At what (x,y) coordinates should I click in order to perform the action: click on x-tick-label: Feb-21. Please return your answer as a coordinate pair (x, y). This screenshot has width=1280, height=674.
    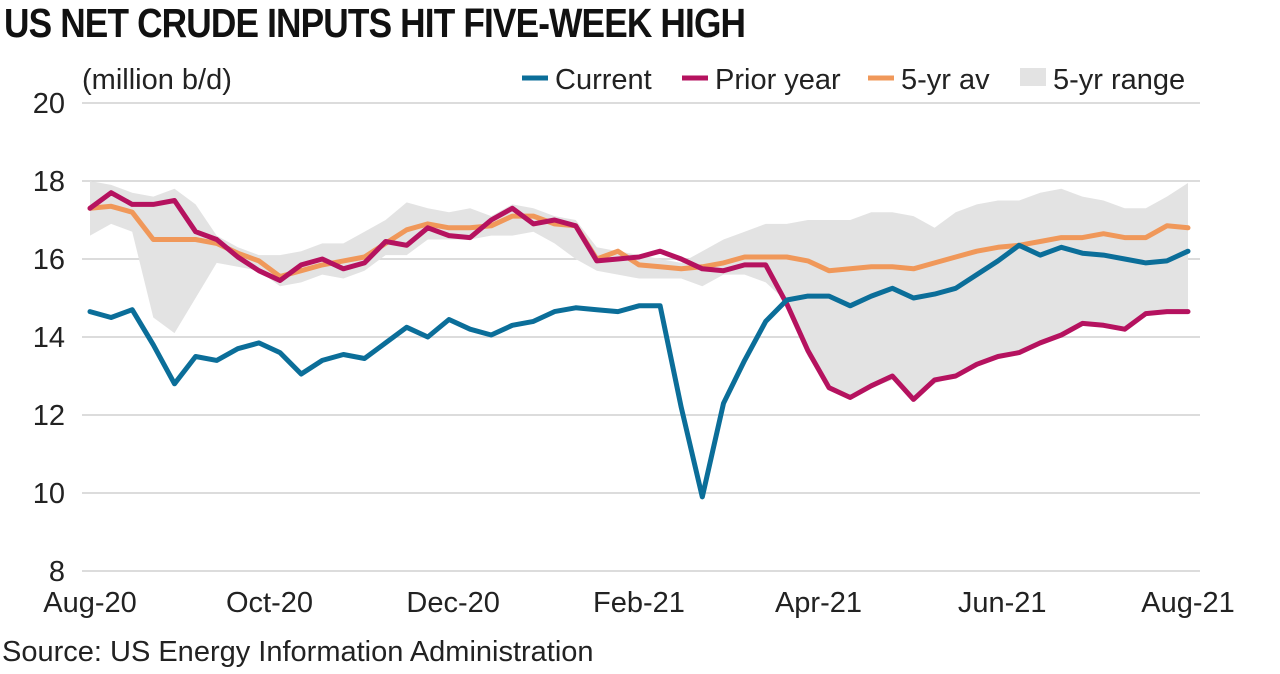
    Looking at the image, I should click on (639, 603).